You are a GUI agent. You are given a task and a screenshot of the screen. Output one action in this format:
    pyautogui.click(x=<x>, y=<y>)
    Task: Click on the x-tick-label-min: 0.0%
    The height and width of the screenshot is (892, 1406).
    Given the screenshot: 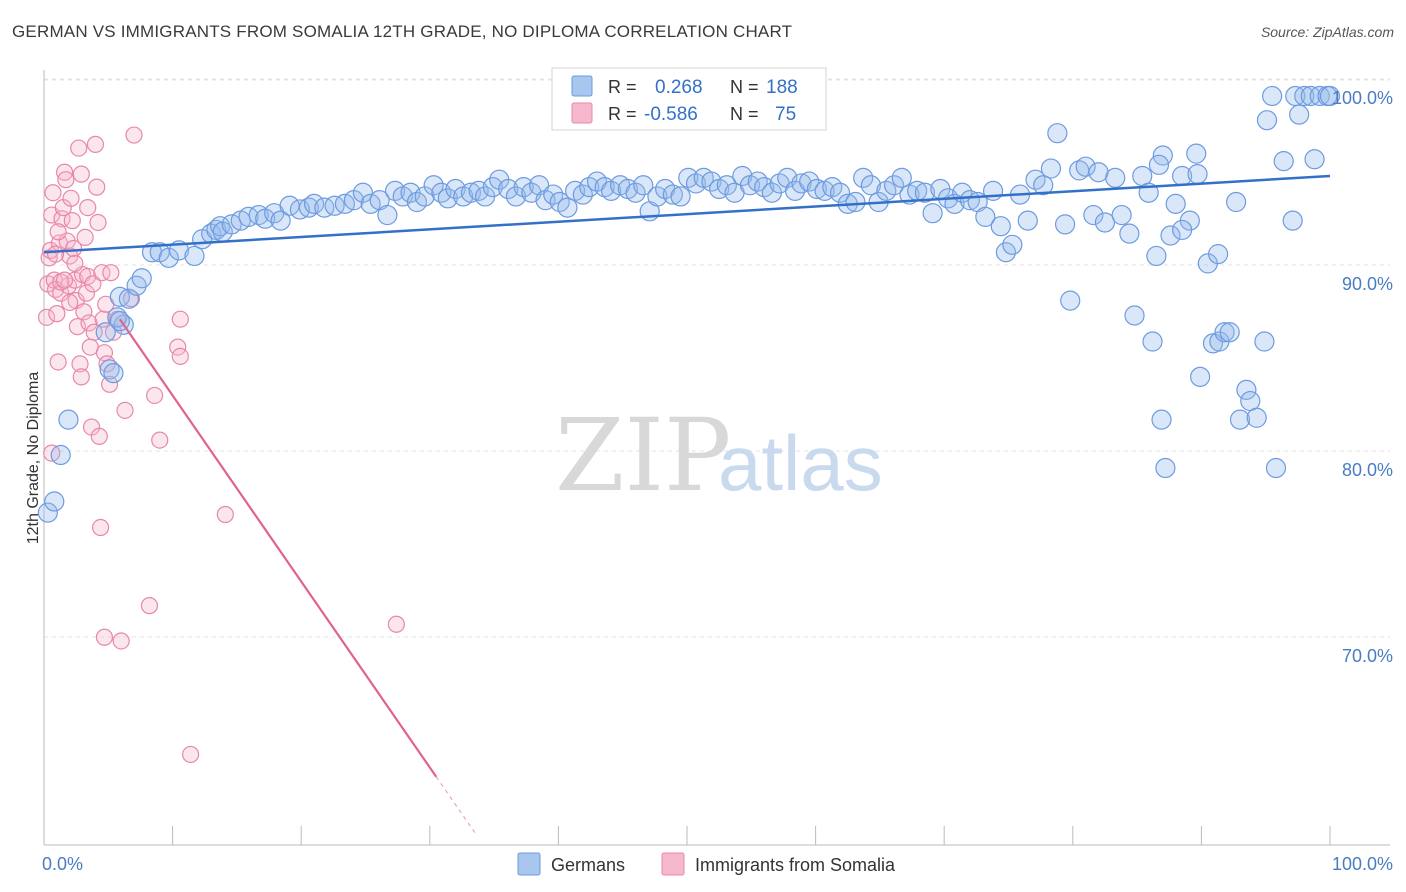 What is the action you would take?
    pyautogui.click(x=62, y=864)
    